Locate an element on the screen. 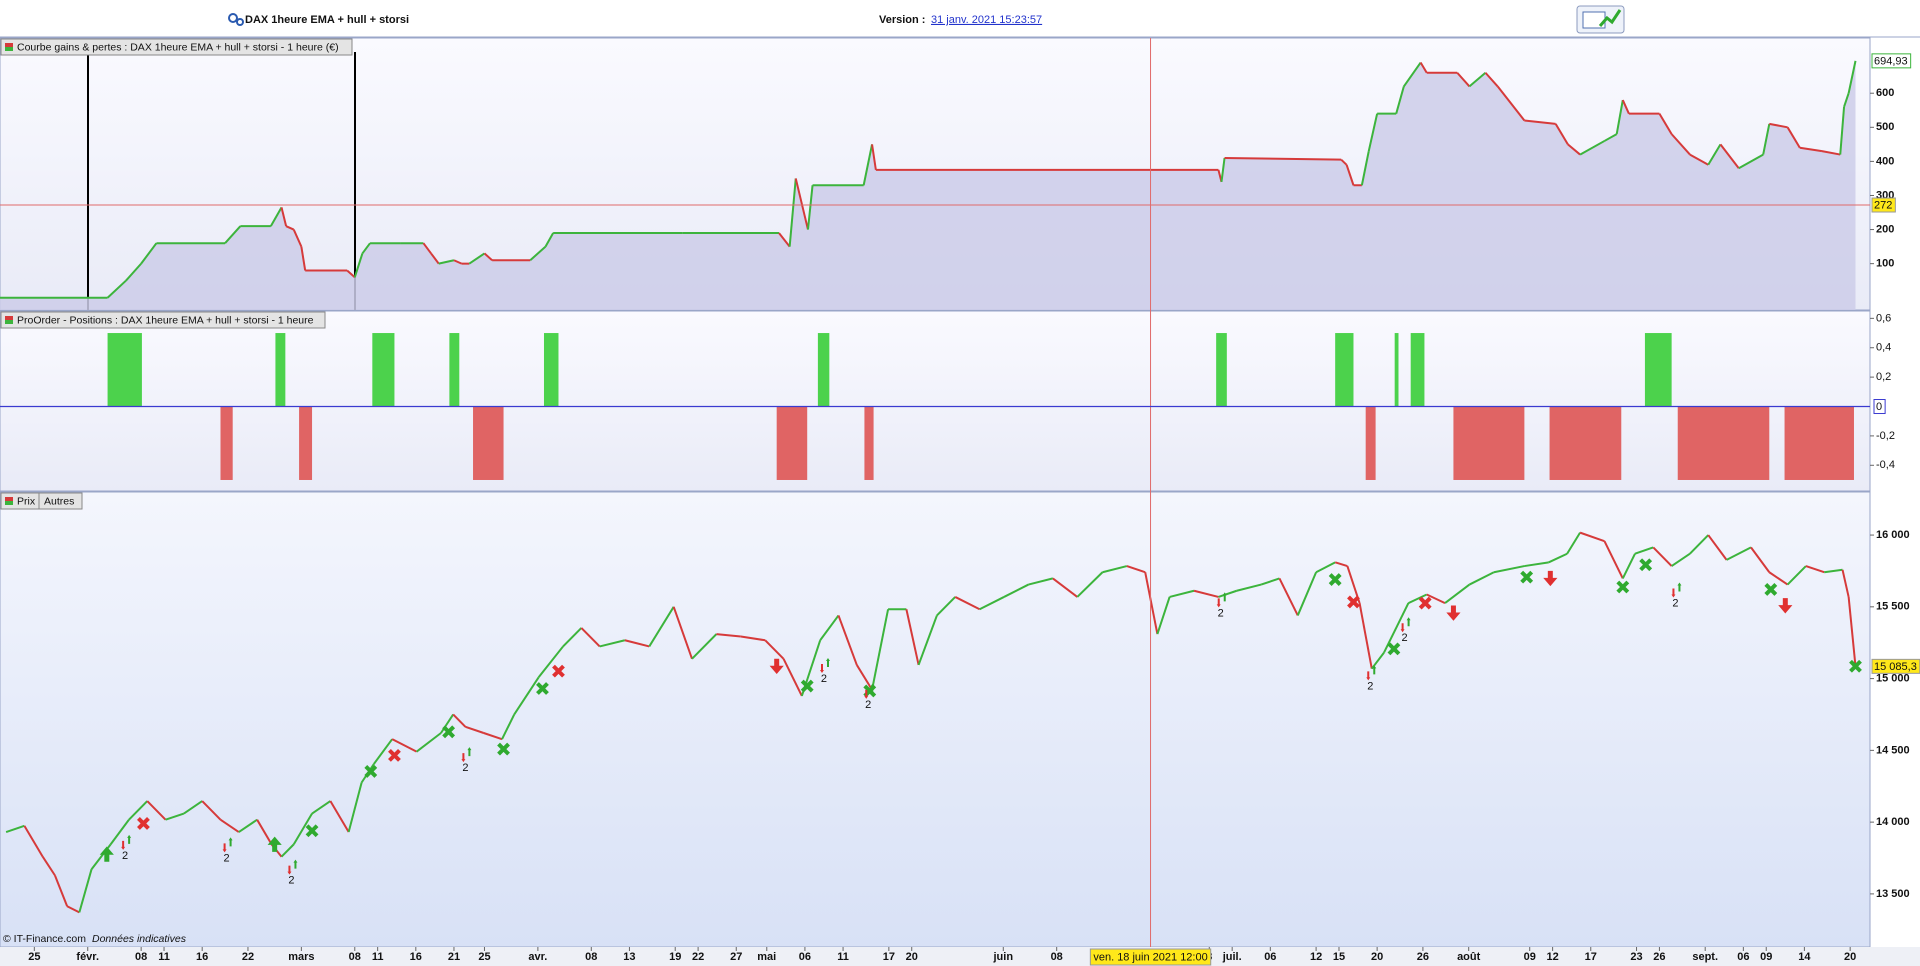 The height and width of the screenshot is (966, 1920). x-tick-label: févr. is located at coordinates (87, 957).